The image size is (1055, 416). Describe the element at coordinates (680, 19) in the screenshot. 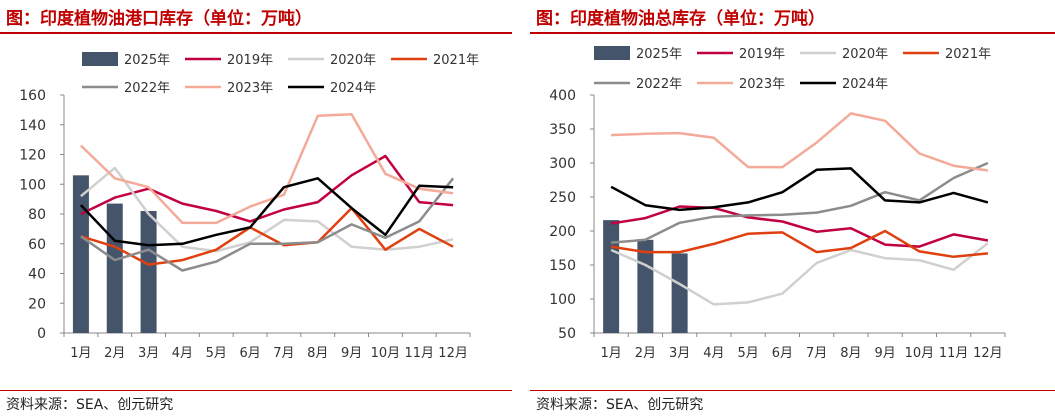

I see `chart-title: 图：印度植物油总库存（单位：万吨）` at that location.